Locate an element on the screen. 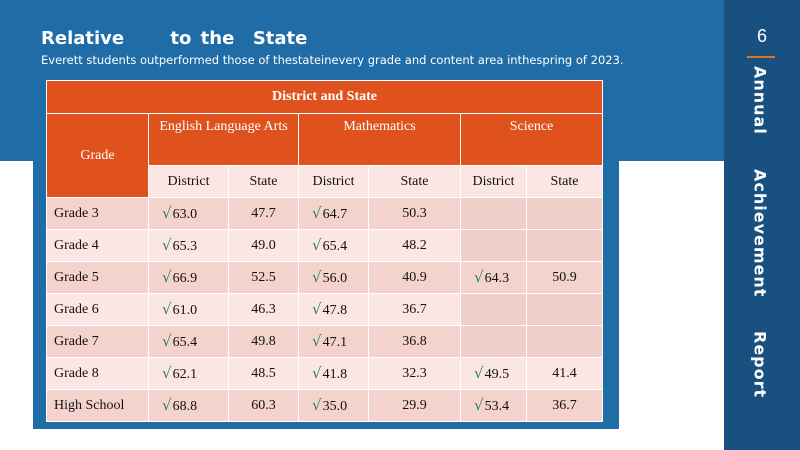  side-panel: 6 Annual Achievement Report is located at coordinates (762, 225).